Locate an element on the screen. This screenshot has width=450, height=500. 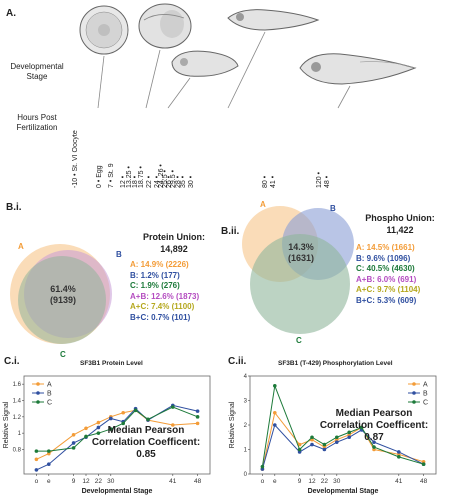
venn-stat-line: C: 1.9% (276) is located at coordinates (155, 285).